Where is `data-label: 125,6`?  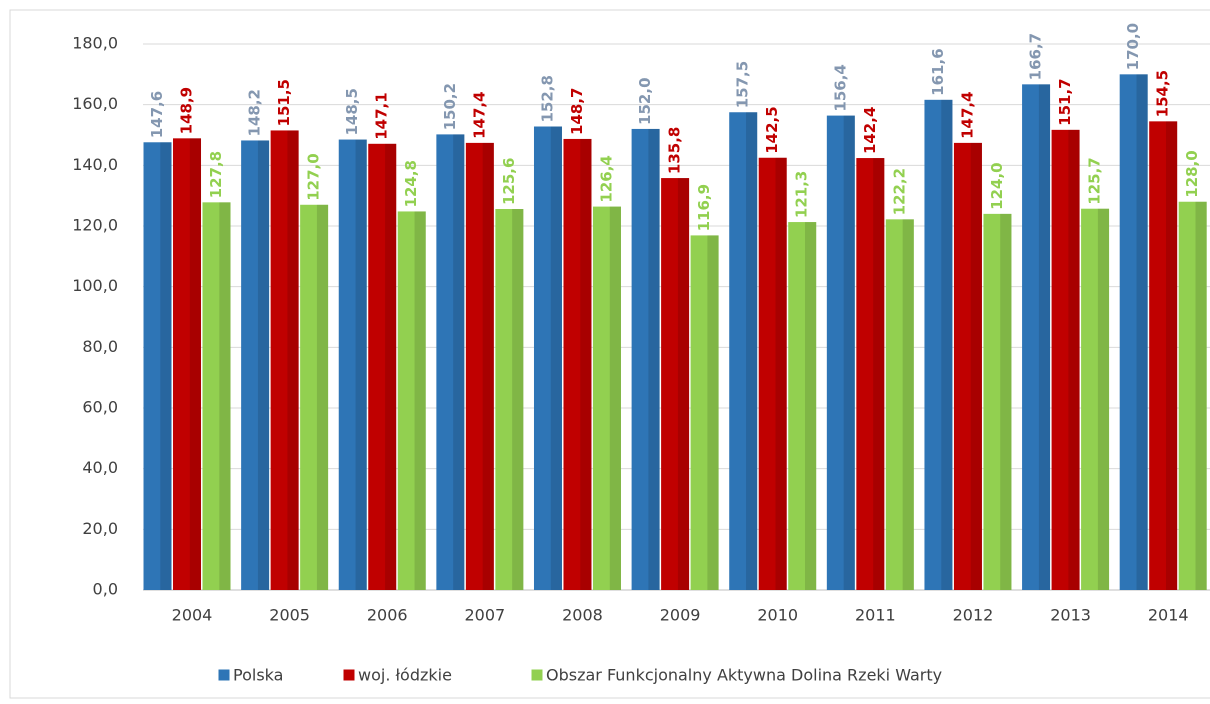 data-label: 125,6 is located at coordinates (509, 181).